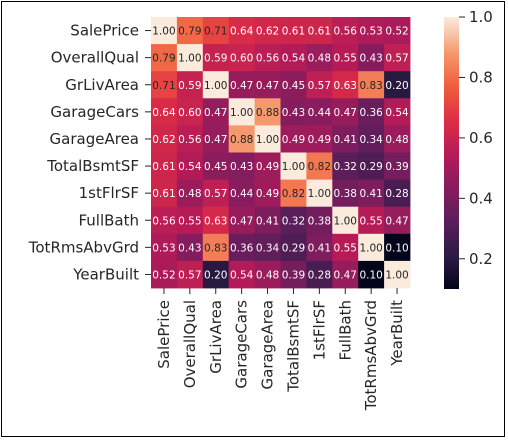  I want to click on colorbar-tick-label: 0.6, so click(481, 138).